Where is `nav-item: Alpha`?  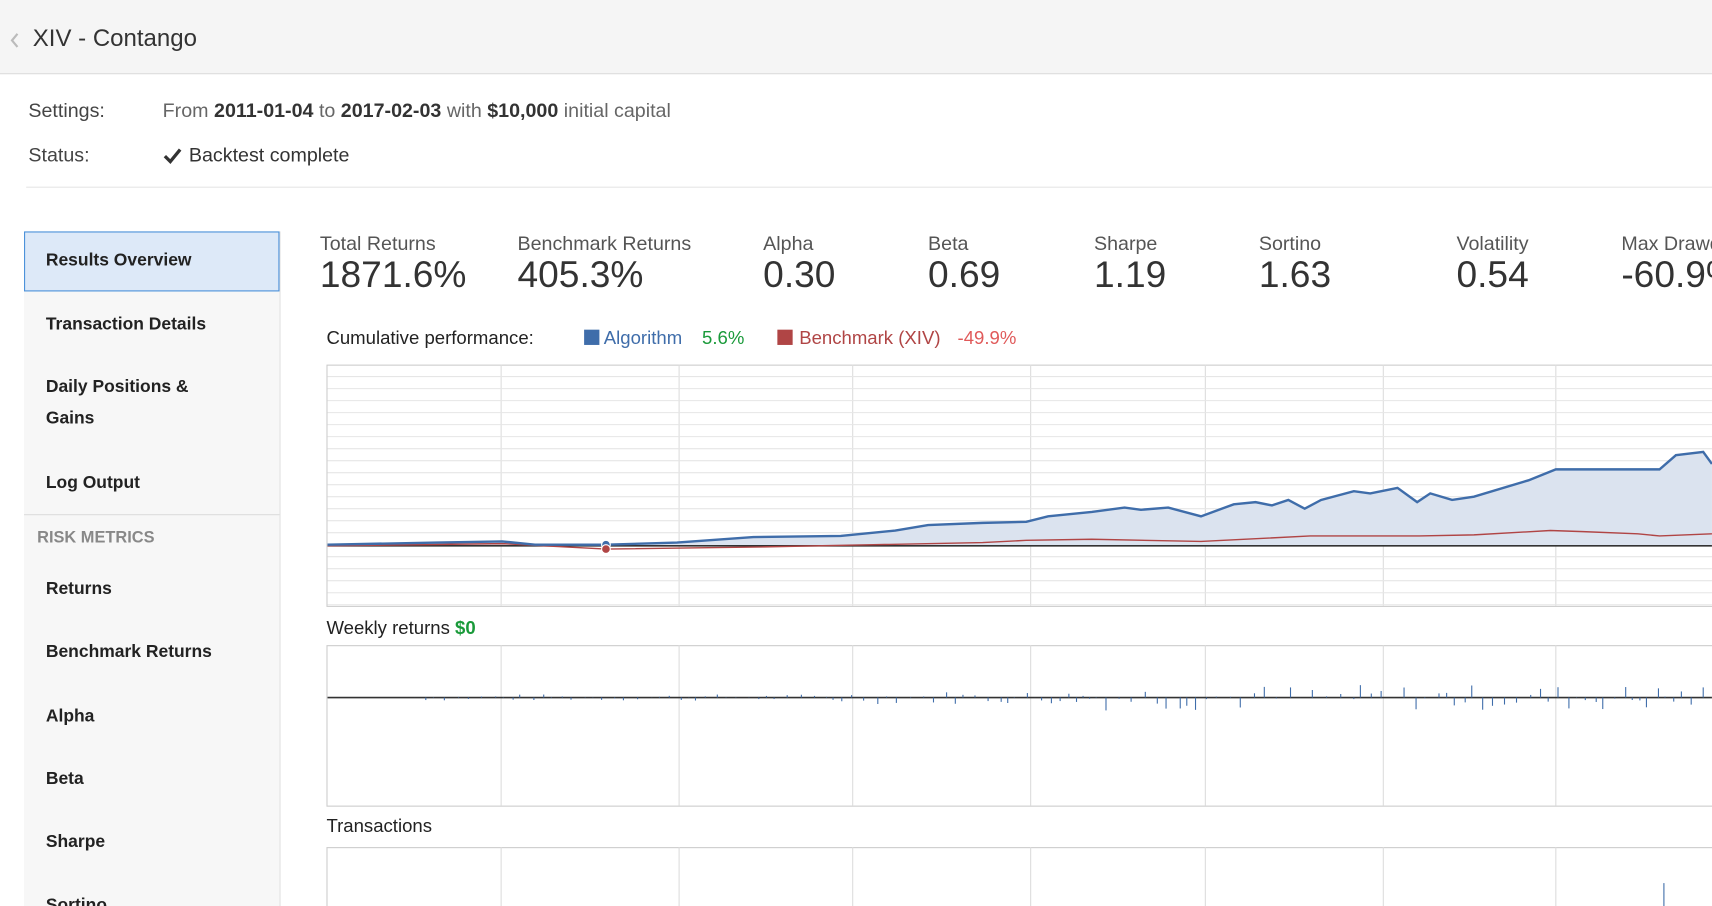 nav-item: Alpha is located at coordinates (70, 716).